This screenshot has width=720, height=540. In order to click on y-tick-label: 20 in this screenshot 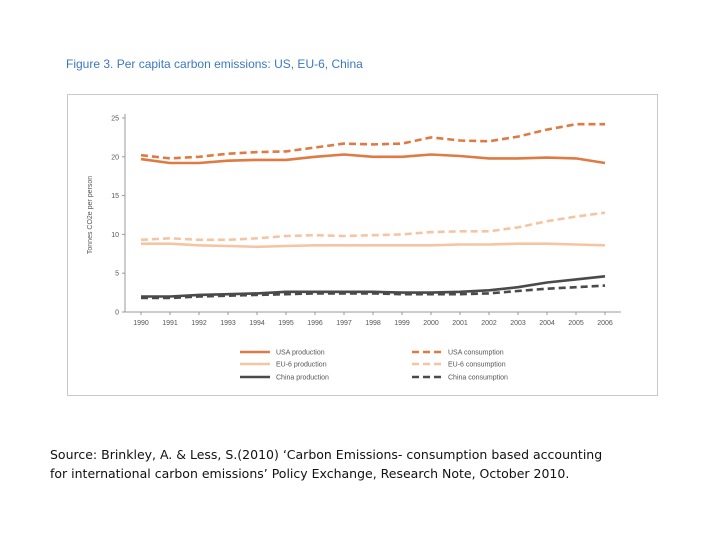, I will do `click(115, 157)`.